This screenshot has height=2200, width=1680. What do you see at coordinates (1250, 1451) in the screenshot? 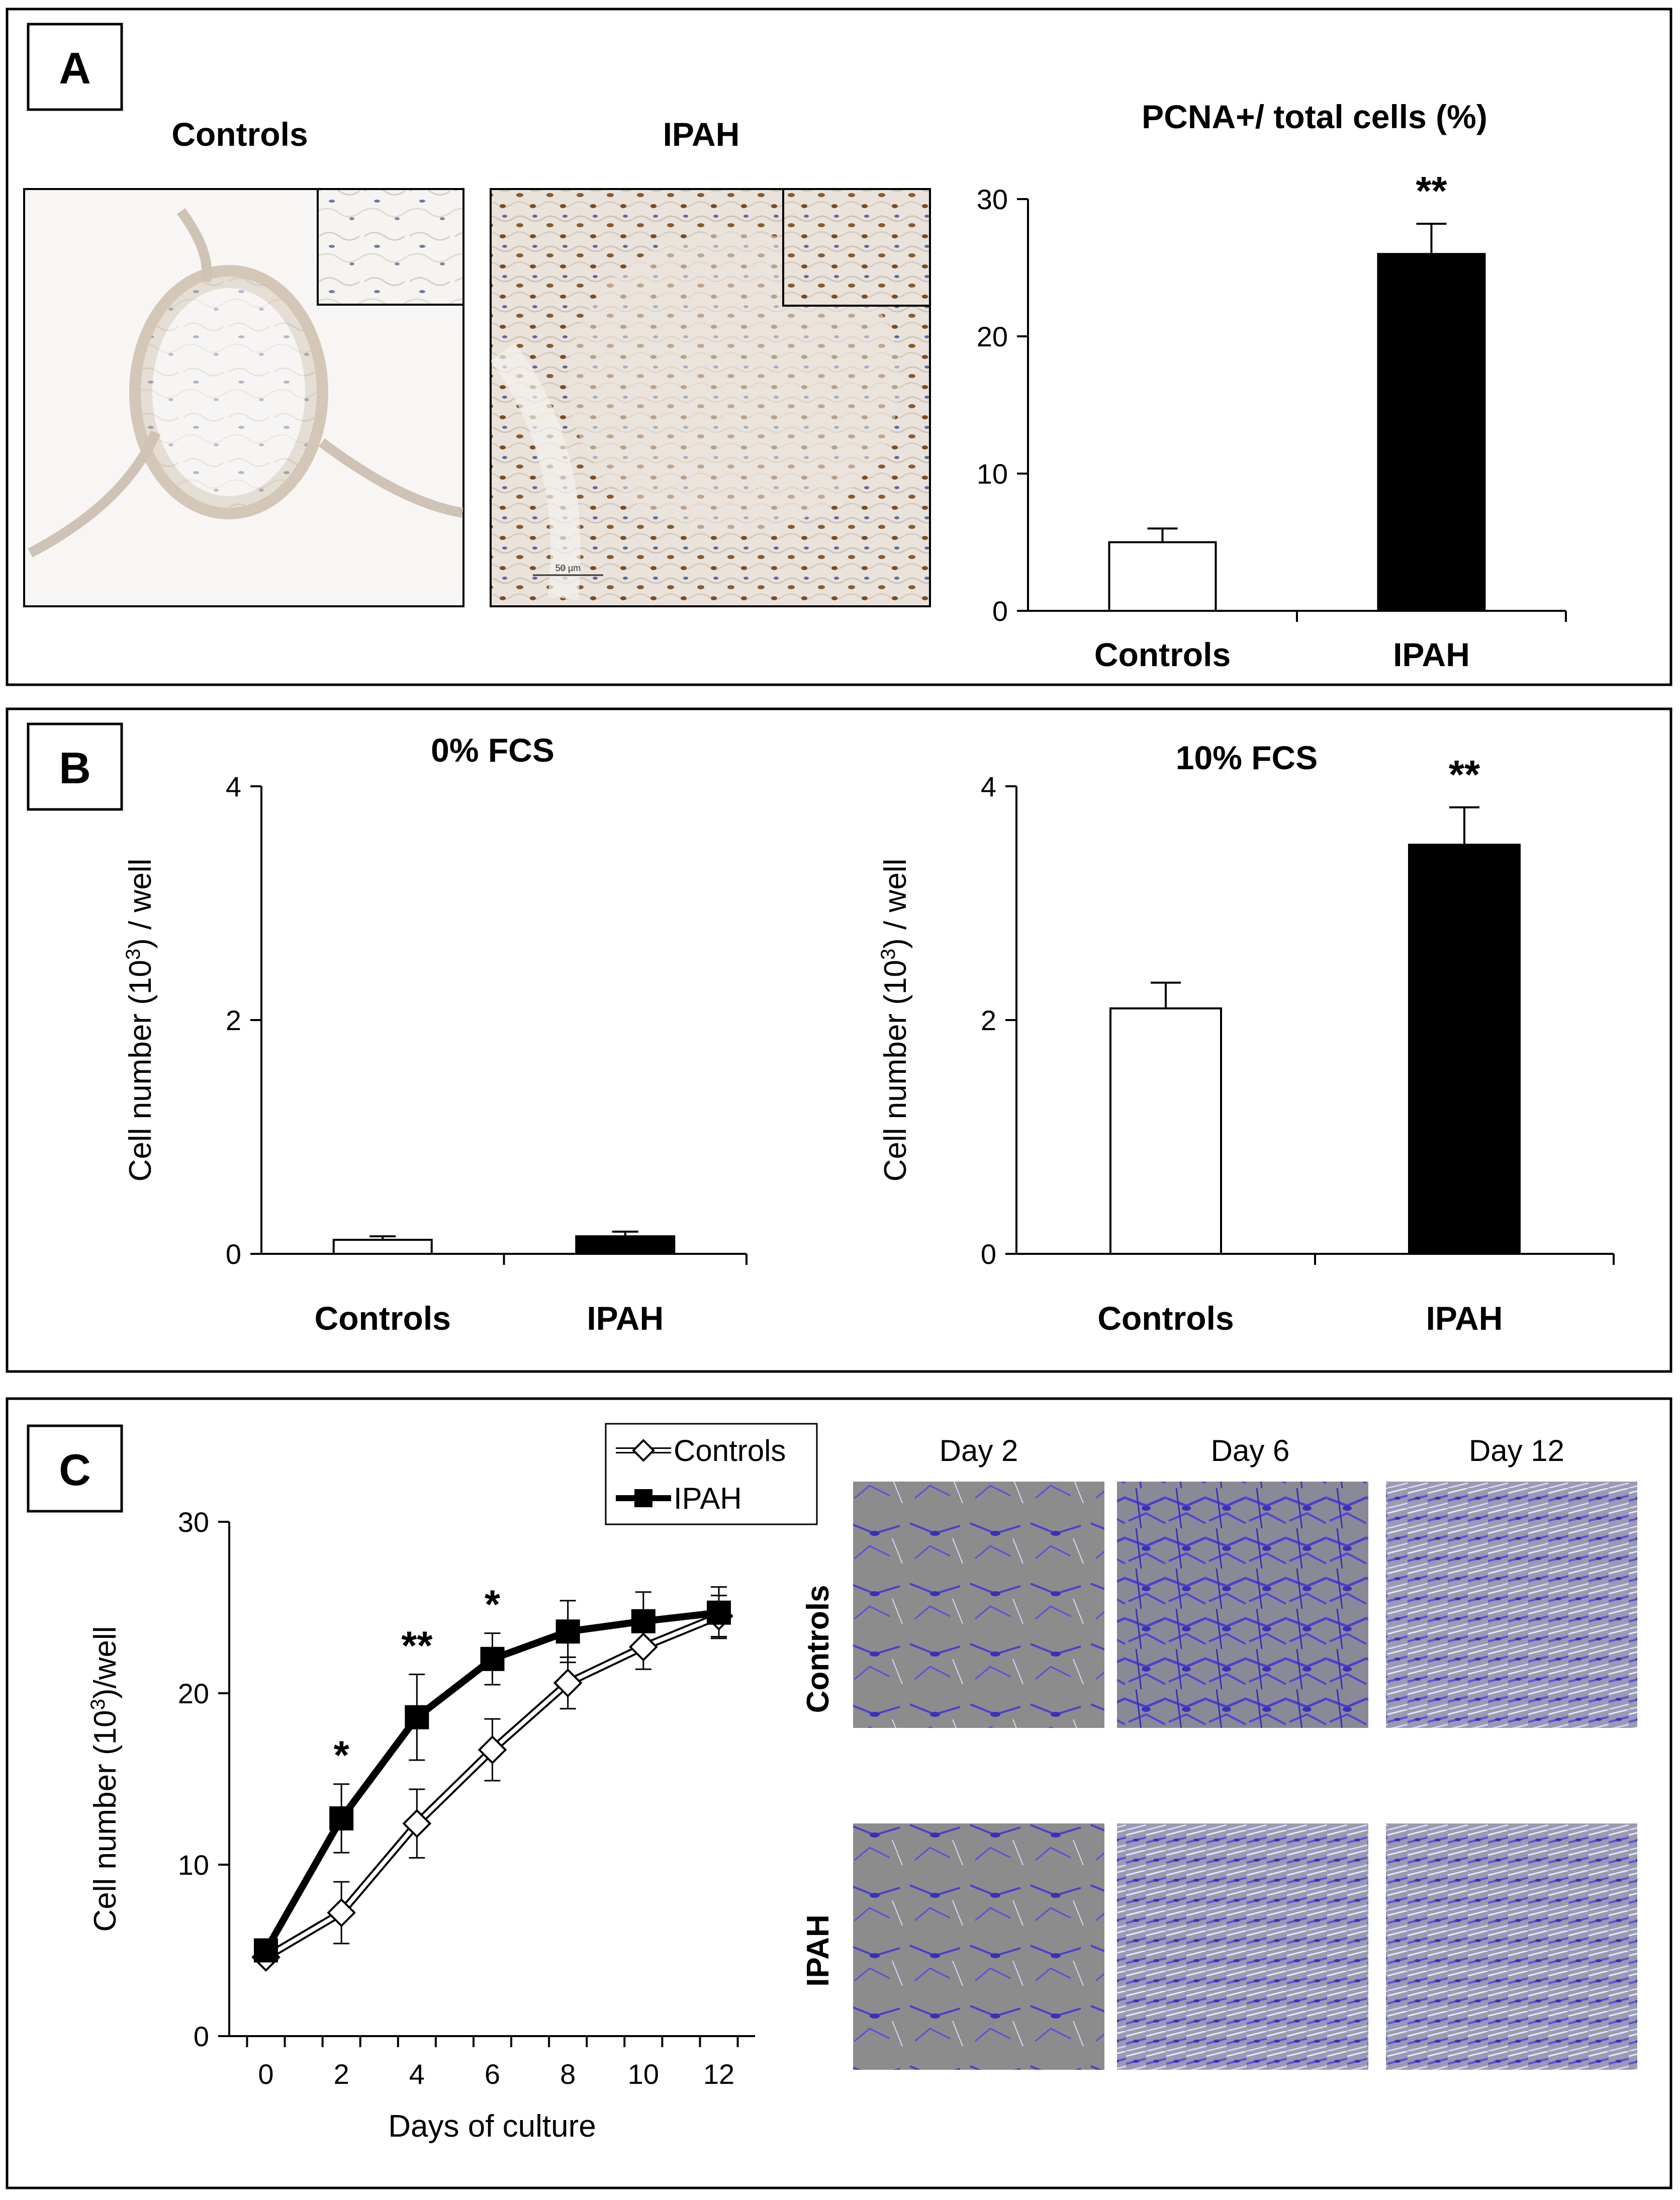
I see `day-header-6: Day 6` at bounding box center [1250, 1451].